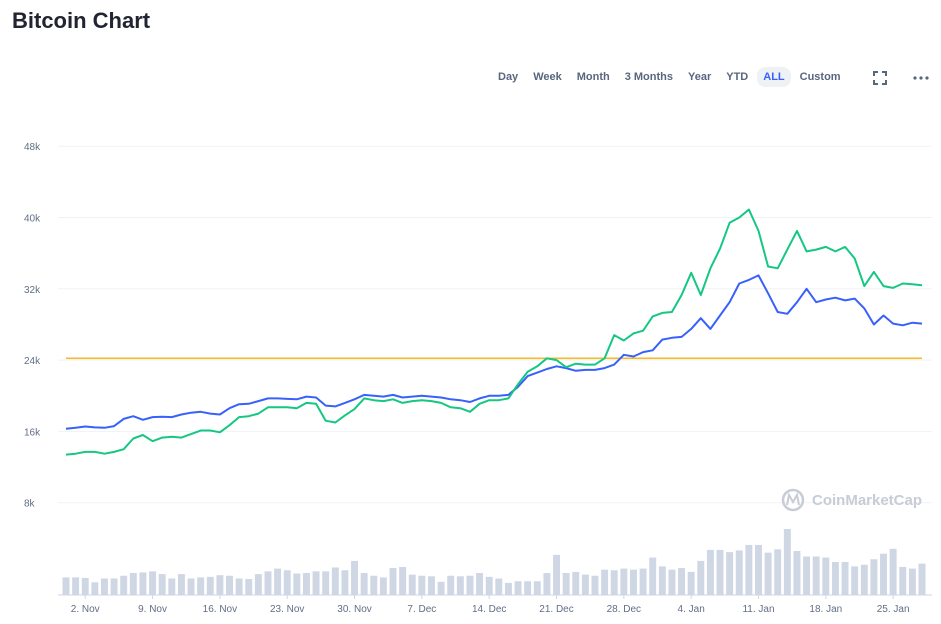  I want to click on range-button-month: Month, so click(593, 77).